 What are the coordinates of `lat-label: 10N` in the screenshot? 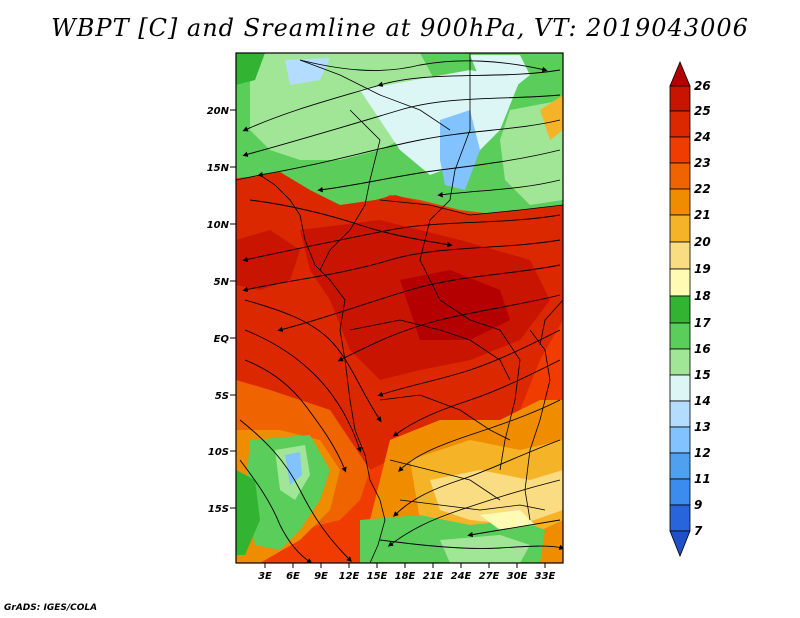 It's located at (218, 225).